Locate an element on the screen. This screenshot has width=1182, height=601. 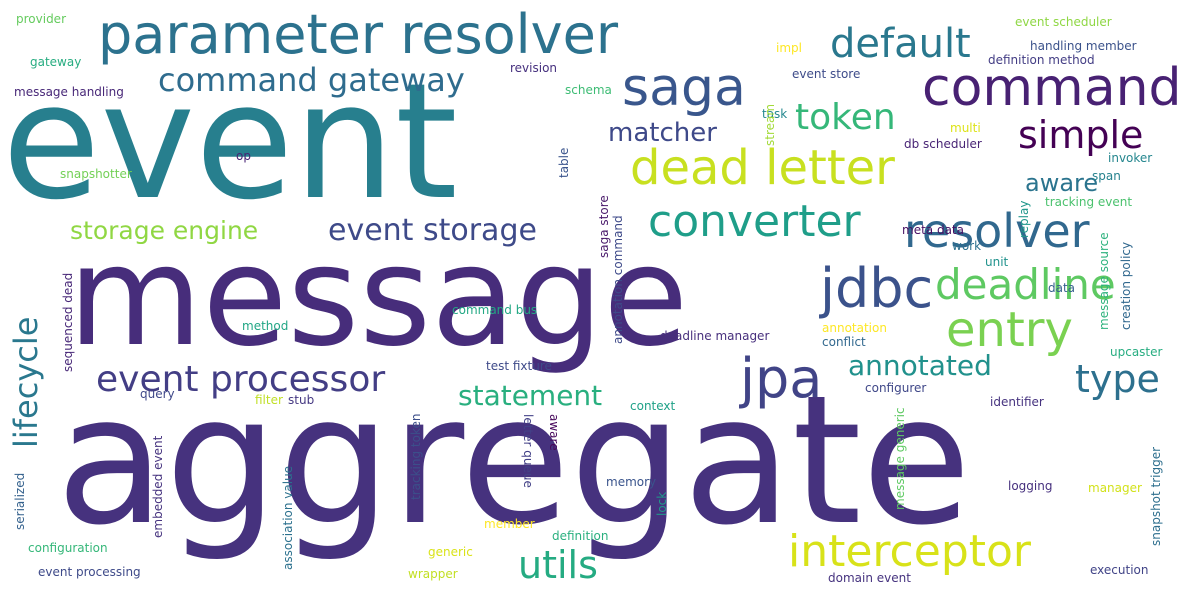
word-method: method is located at coordinates (265, 326).